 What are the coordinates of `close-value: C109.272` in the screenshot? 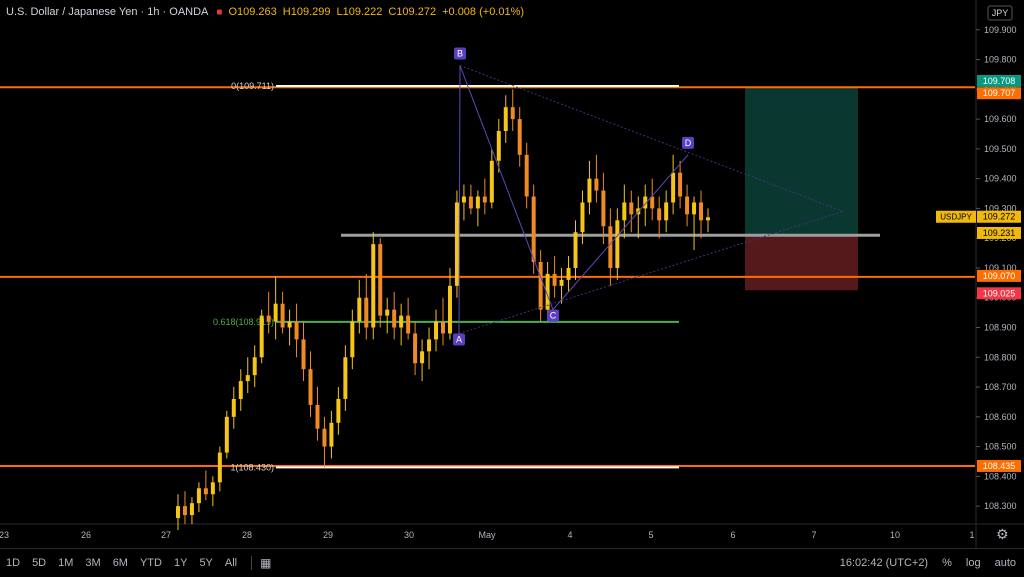 It's located at (412, 12).